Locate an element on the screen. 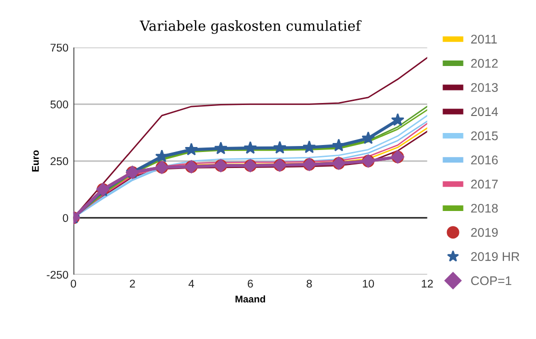 The image size is (536, 339). legend-label: 2015 is located at coordinates (484, 135).